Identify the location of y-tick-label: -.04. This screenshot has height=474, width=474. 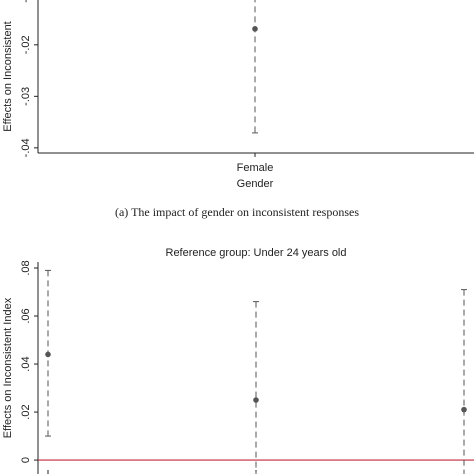
(26, 147).